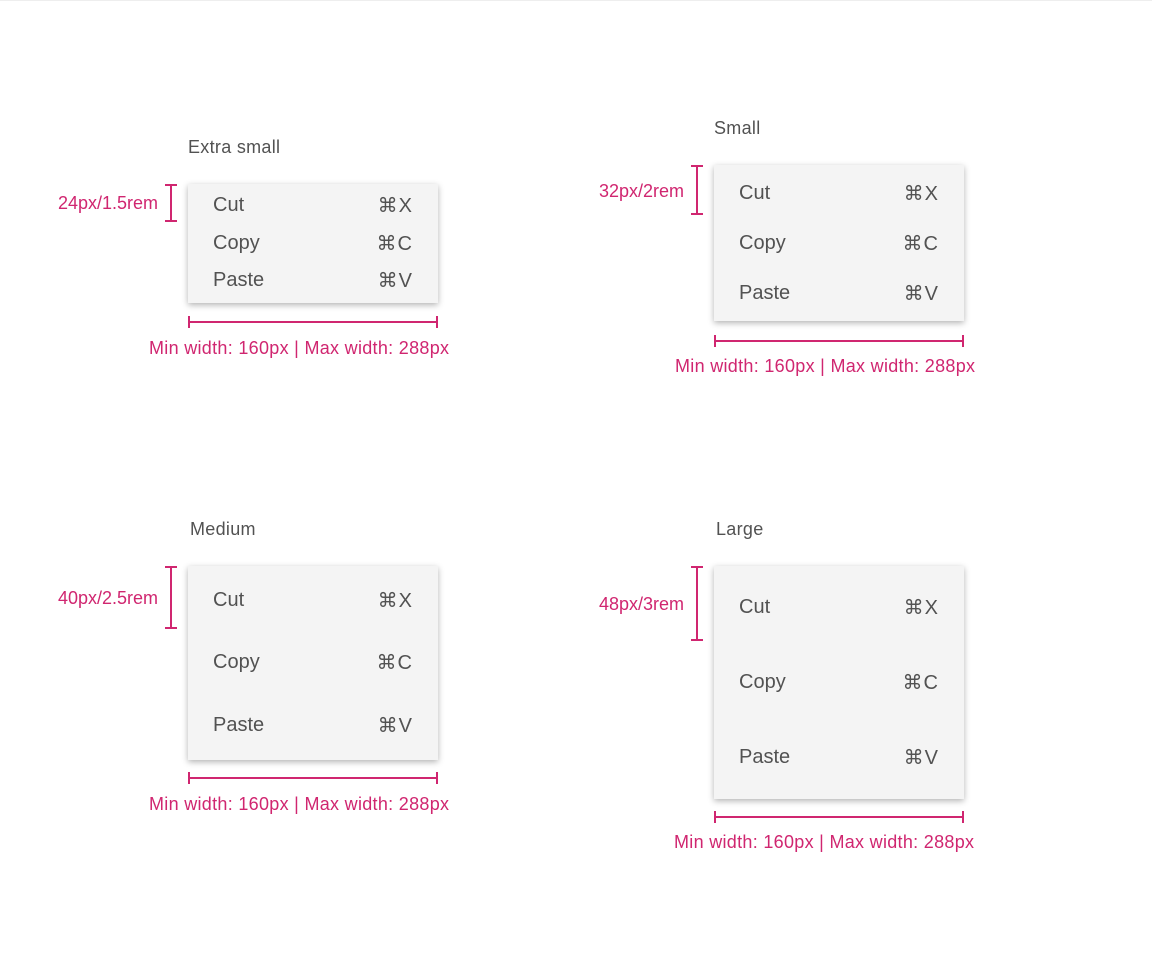  I want to click on height-label: 24px/1.5rem, so click(107, 203).